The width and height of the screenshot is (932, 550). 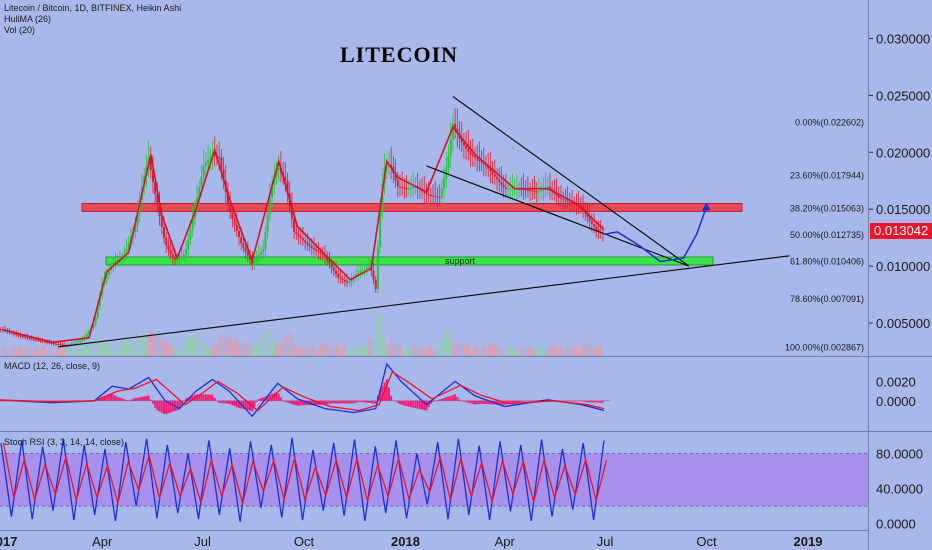 What do you see at coordinates (900, 275) in the screenshot?
I see `price-axis` at bounding box center [900, 275].